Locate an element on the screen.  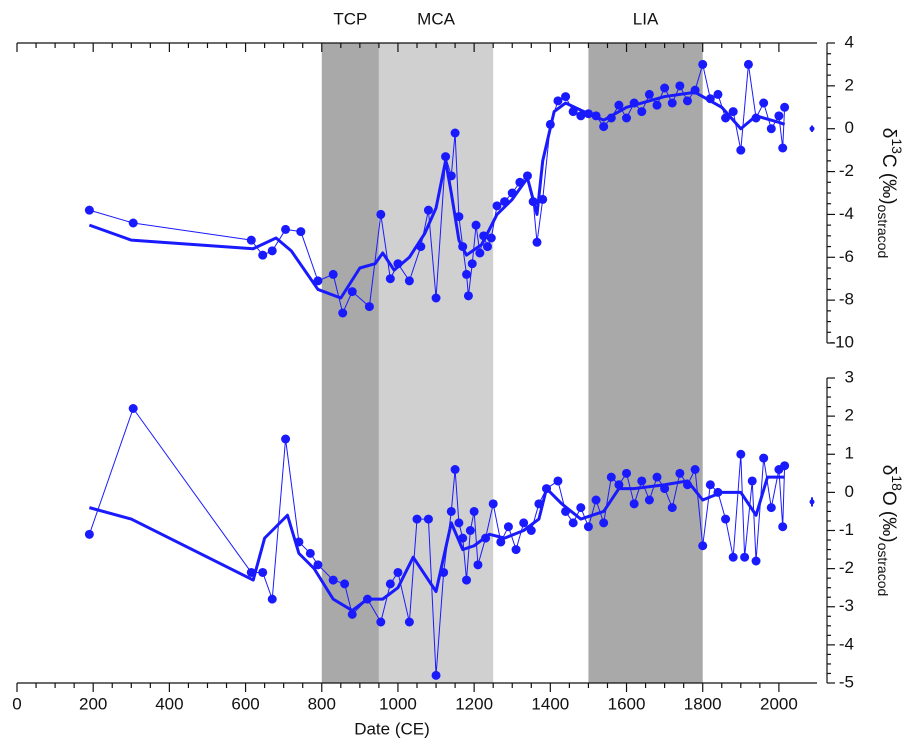
x-tick-label: 1800 is located at coordinates (703, 703).